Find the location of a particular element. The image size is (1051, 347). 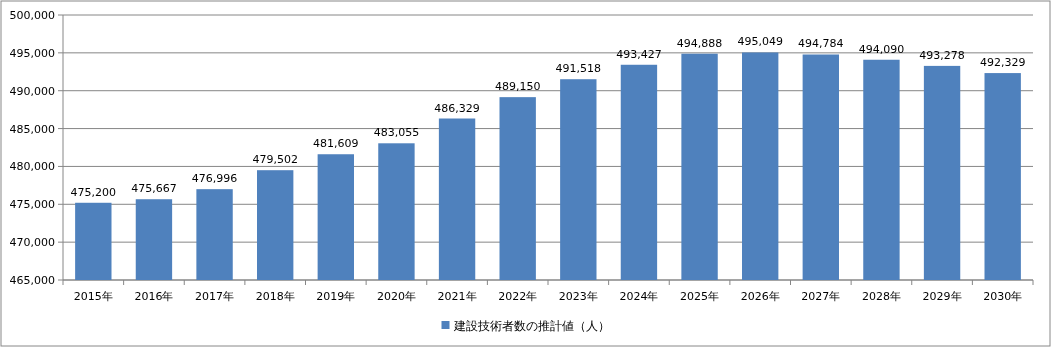

y-tick-label: 485,000 is located at coordinates (32, 129).